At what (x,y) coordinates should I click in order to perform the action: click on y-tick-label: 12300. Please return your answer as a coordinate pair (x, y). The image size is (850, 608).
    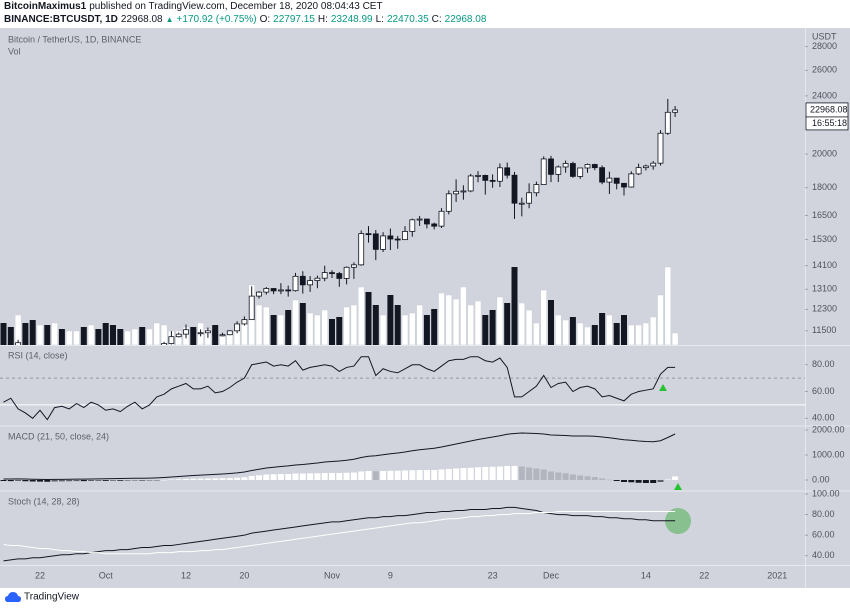
    Looking at the image, I should click on (824, 309).